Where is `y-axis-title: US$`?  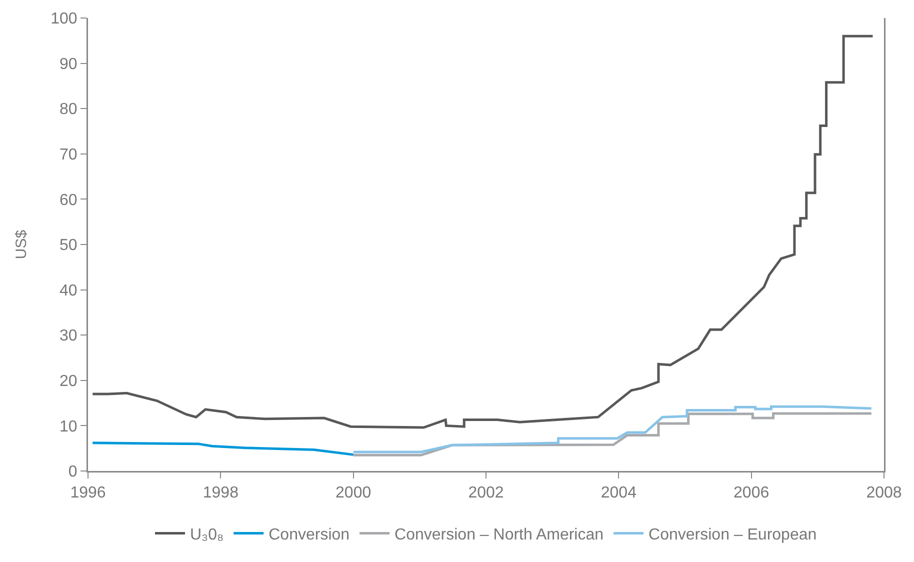
y-axis-title: US$ is located at coordinates (21, 244).